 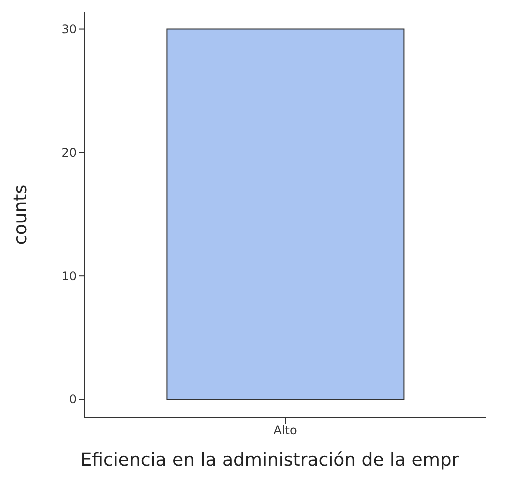 What do you see at coordinates (69, 153) in the screenshot?
I see `y-tick-label: 20` at bounding box center [69, 153].